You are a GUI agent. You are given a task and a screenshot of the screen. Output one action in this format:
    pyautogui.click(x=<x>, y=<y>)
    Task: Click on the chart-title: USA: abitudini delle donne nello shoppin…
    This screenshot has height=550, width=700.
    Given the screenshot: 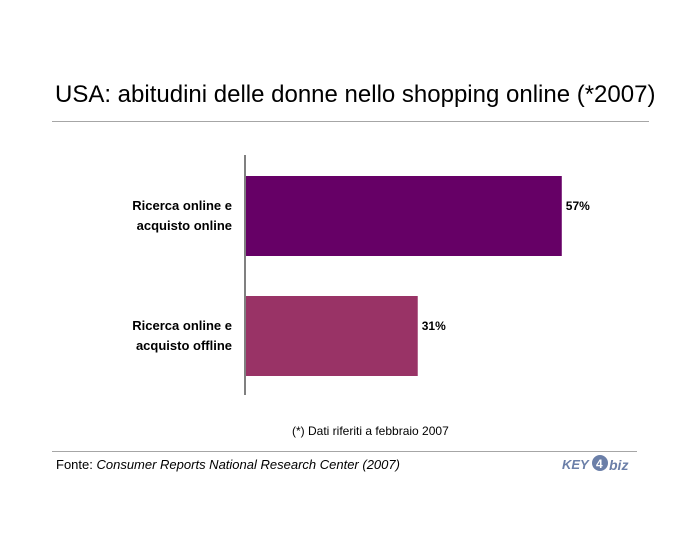 What is the action you would take?
    pyautogui.click(x=355, y=94)
    